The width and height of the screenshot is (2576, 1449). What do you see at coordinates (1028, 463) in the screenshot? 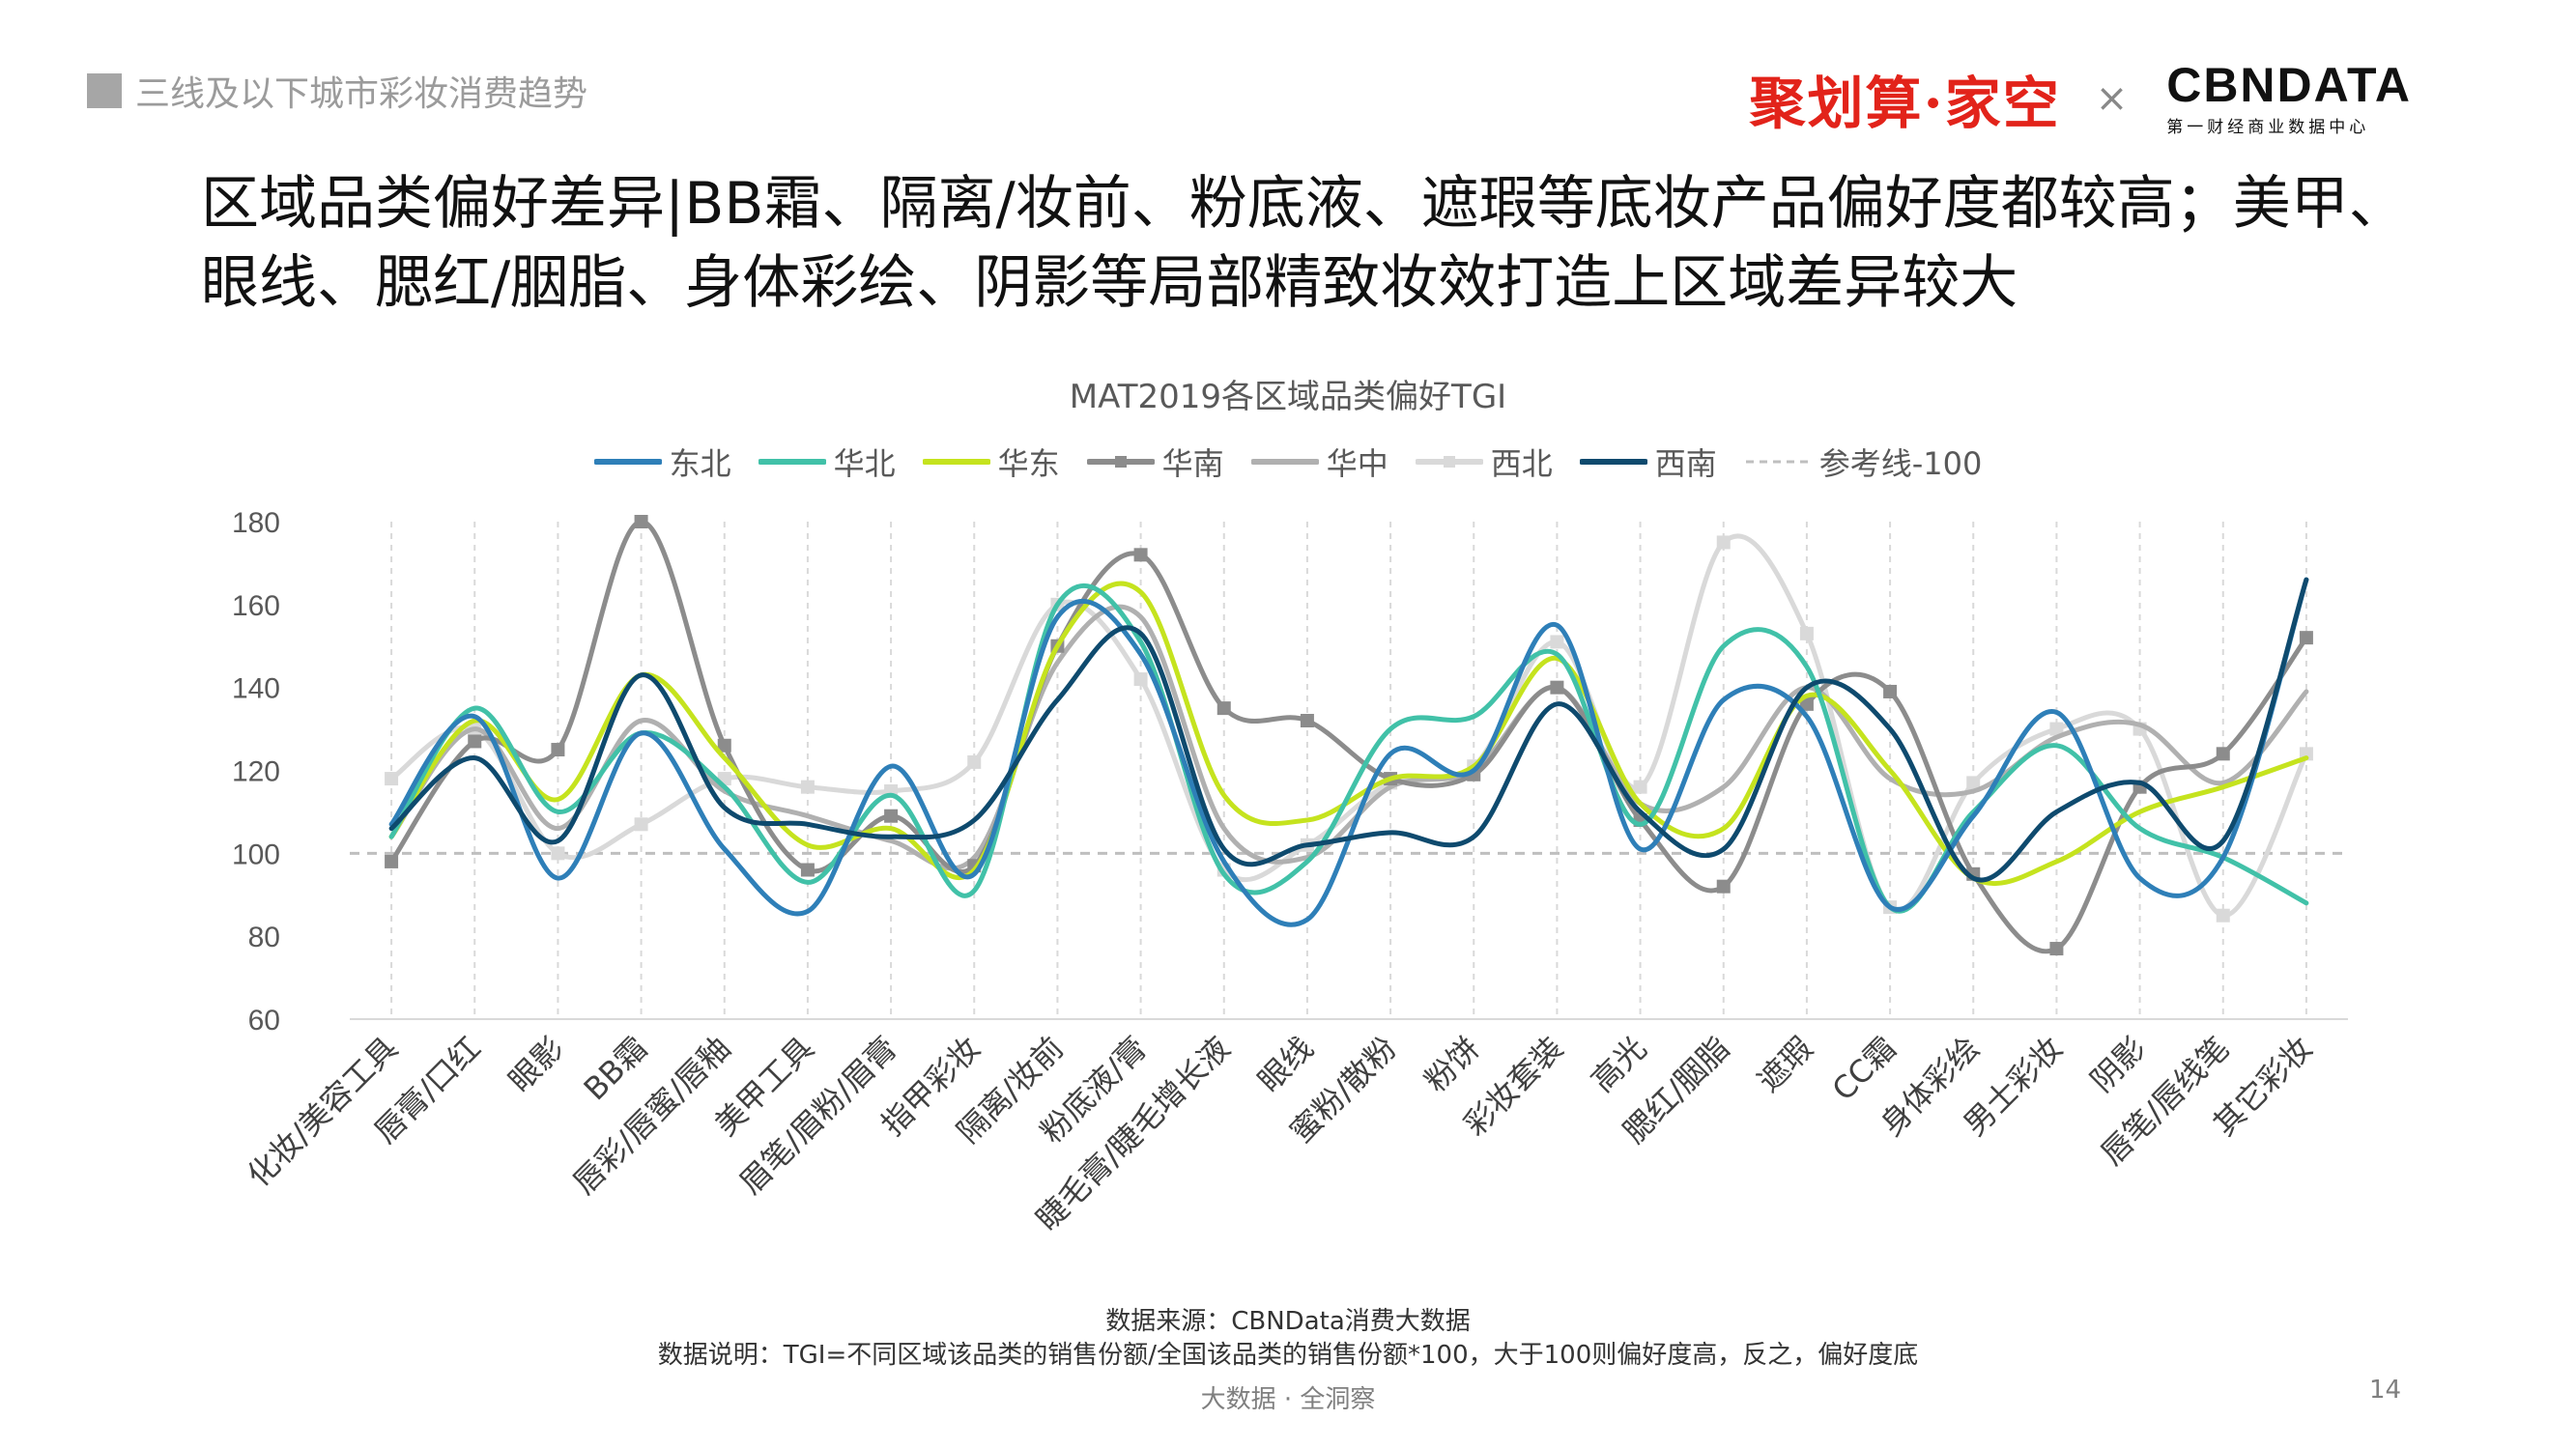
I see `legend-label: 华东` at bounding box center [1028, 463].